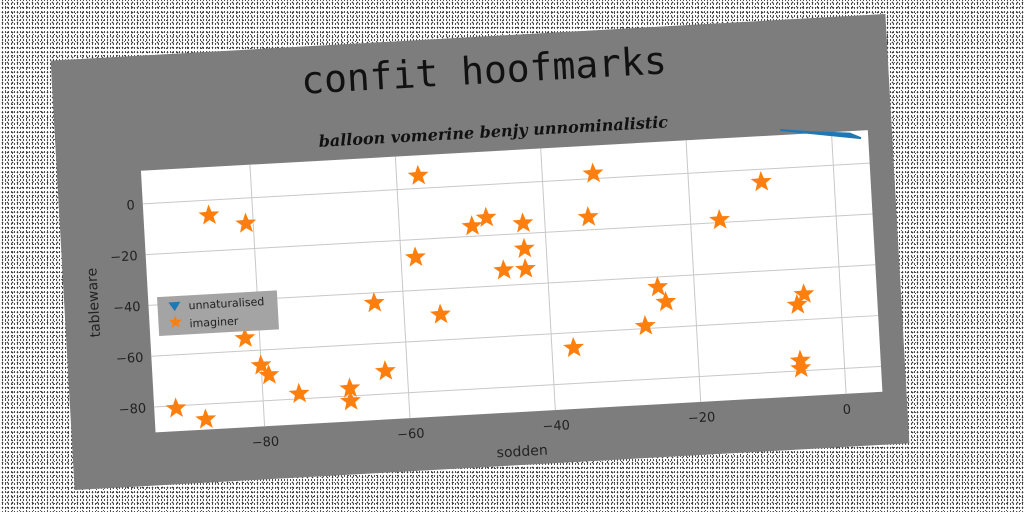  What do you see at coordinates (124, 257) in the screenshot?
I see `y-tick-label: −20` at bounding box center [124, 257].